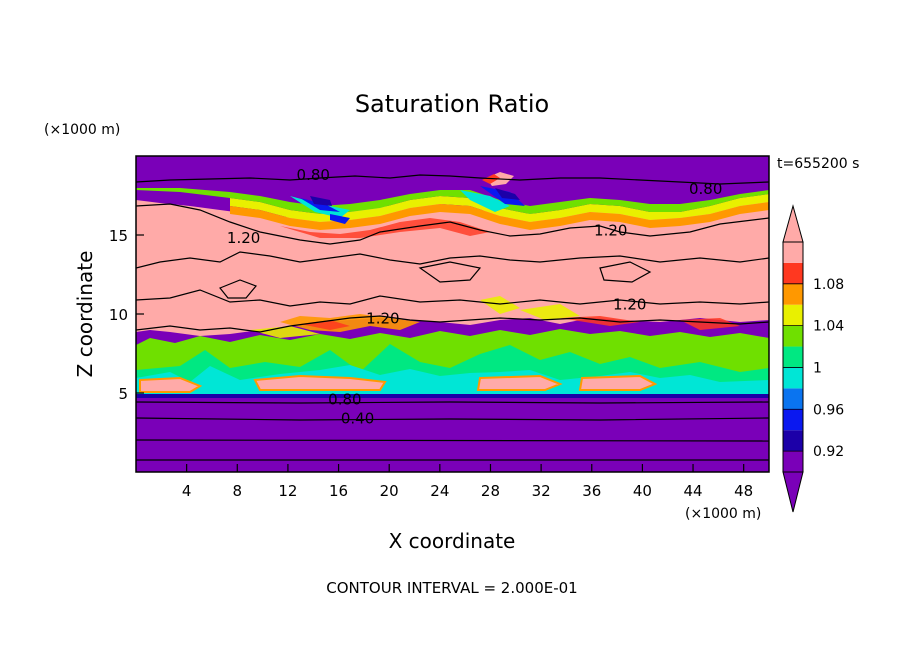 This screenshot has width=904, height=654. I want to click on colorbar-border, so click(793, 357).